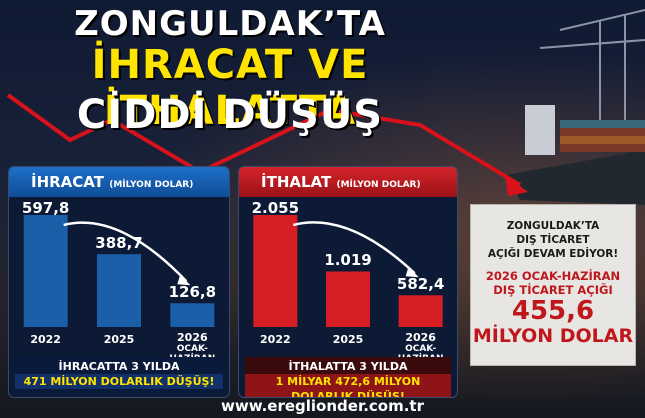 The height and width of the screenshot is (418, 645). Describe the element at coordinates (348, 366) in the screenshot. I see `import-footer-line1: İTHALATTA 3 YILDA` at that location.